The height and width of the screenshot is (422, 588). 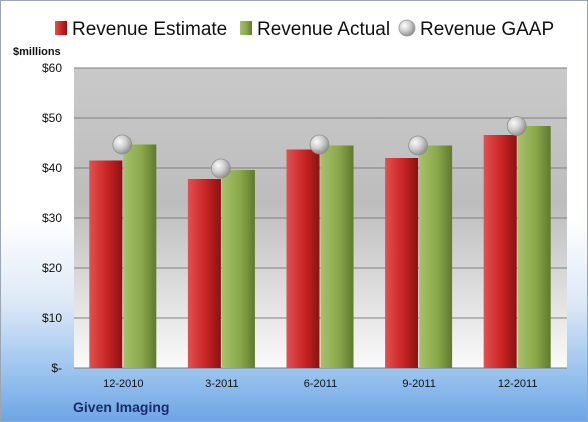 What do you see at coordinates (52, 68) in the screenshot?
I see `y-tick-label: $60` at bounding box center [52, 68].